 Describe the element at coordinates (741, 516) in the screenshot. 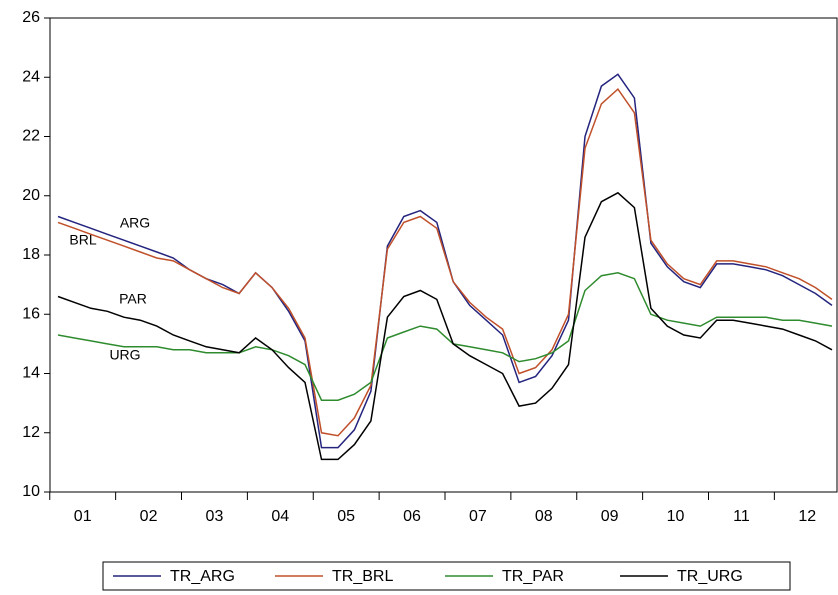

I see `x-tick-label: 11` at that location.